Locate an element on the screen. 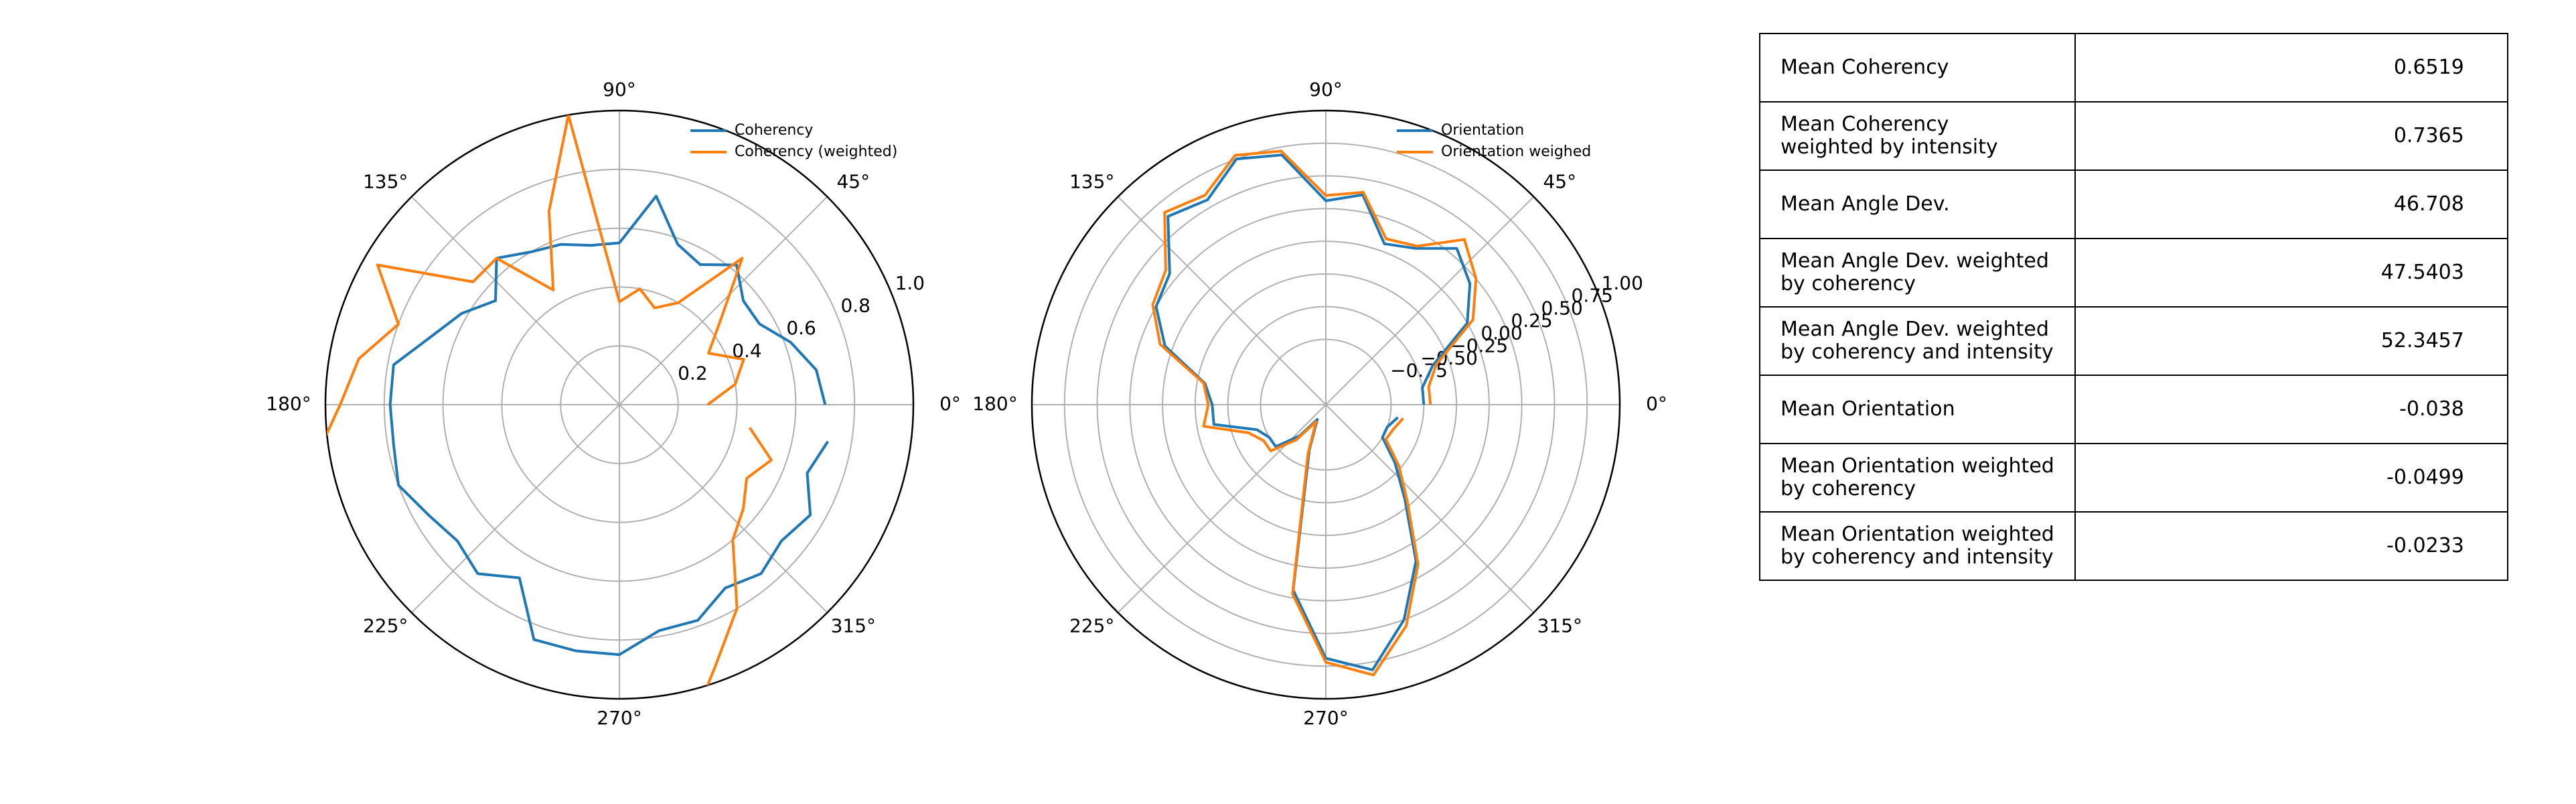 This screenshot has width=2576, height=804. radial-tick-label: 0.50 is located at coordinates (1561, 308).